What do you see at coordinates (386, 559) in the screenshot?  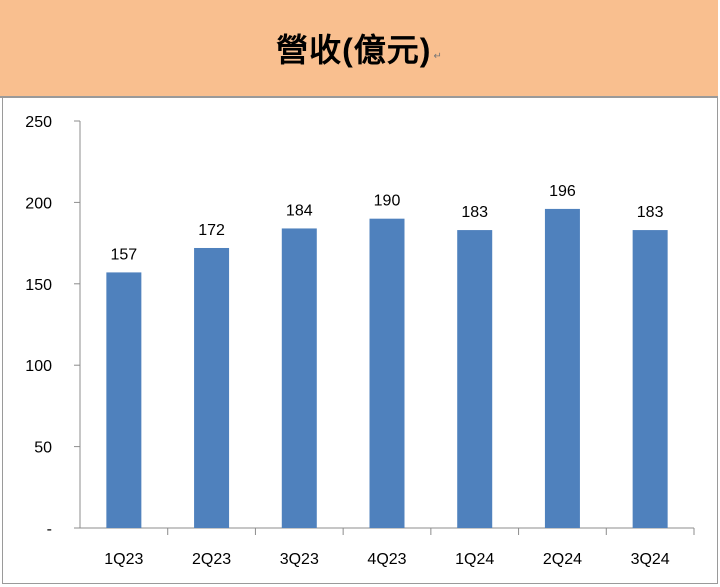 I see `x-tick-label: 4Q23` at bounding box center [386, 559].